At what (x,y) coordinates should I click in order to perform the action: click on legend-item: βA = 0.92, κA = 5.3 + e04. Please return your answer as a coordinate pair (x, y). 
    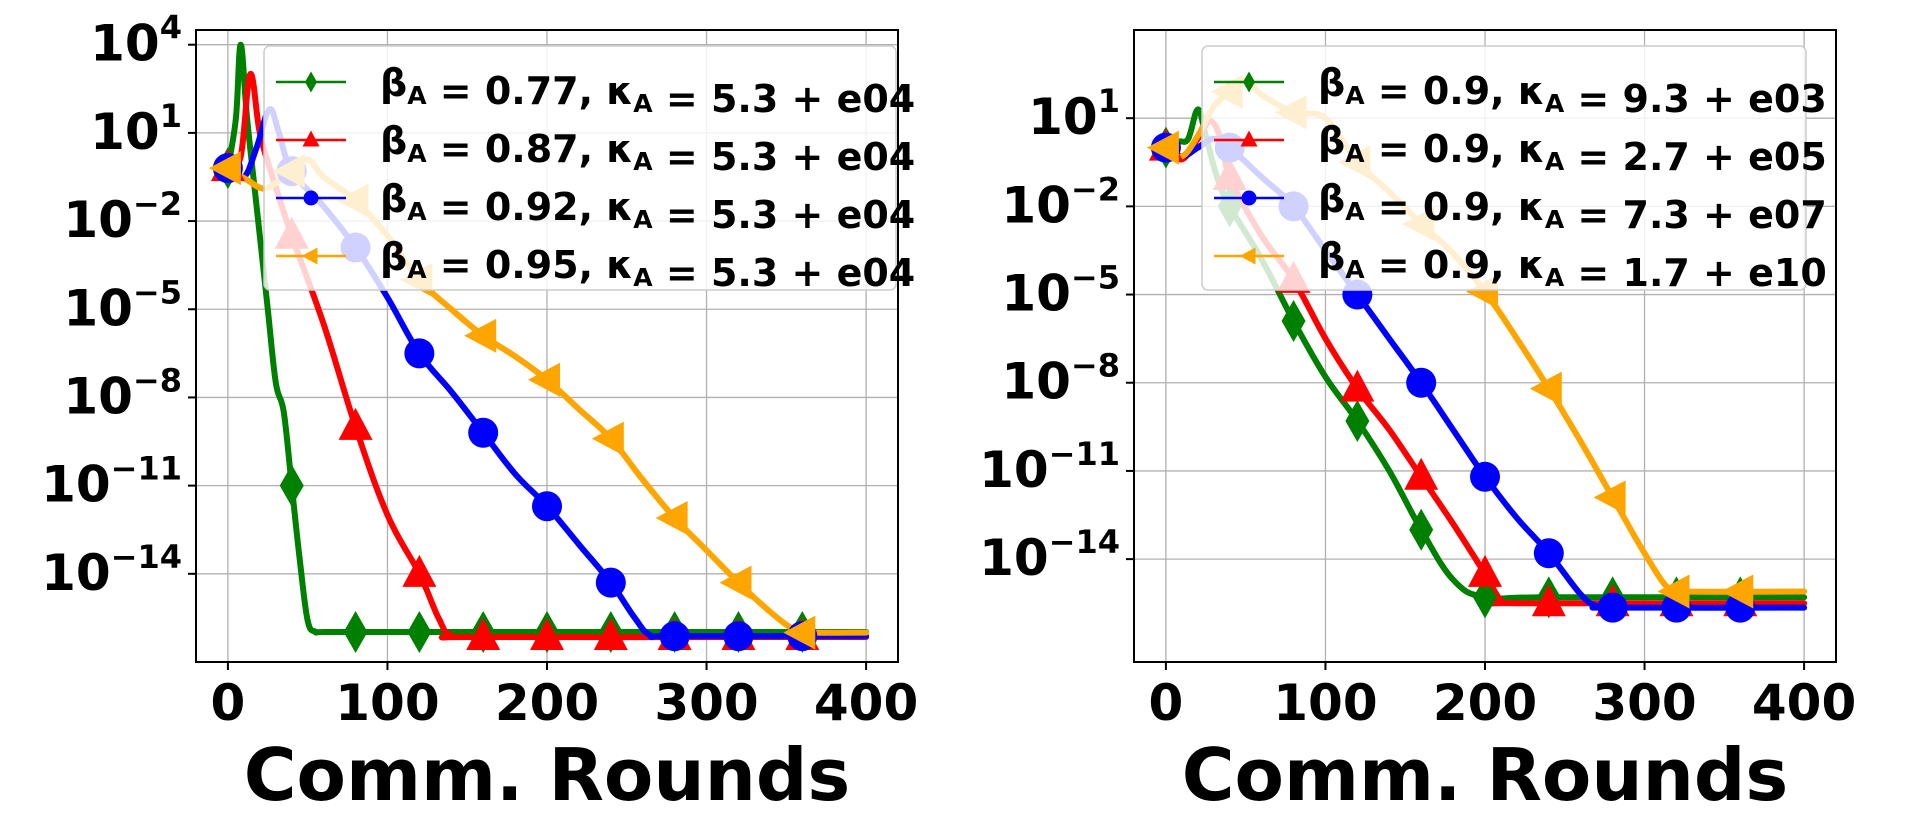
    Looking at the image, I should click on (595, 207).